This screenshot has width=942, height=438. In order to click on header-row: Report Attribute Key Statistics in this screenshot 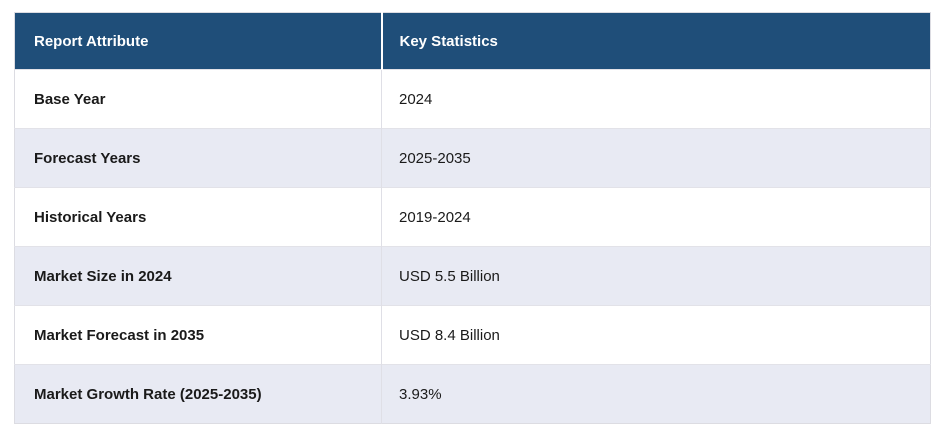, I will do `click(472, 41)`.